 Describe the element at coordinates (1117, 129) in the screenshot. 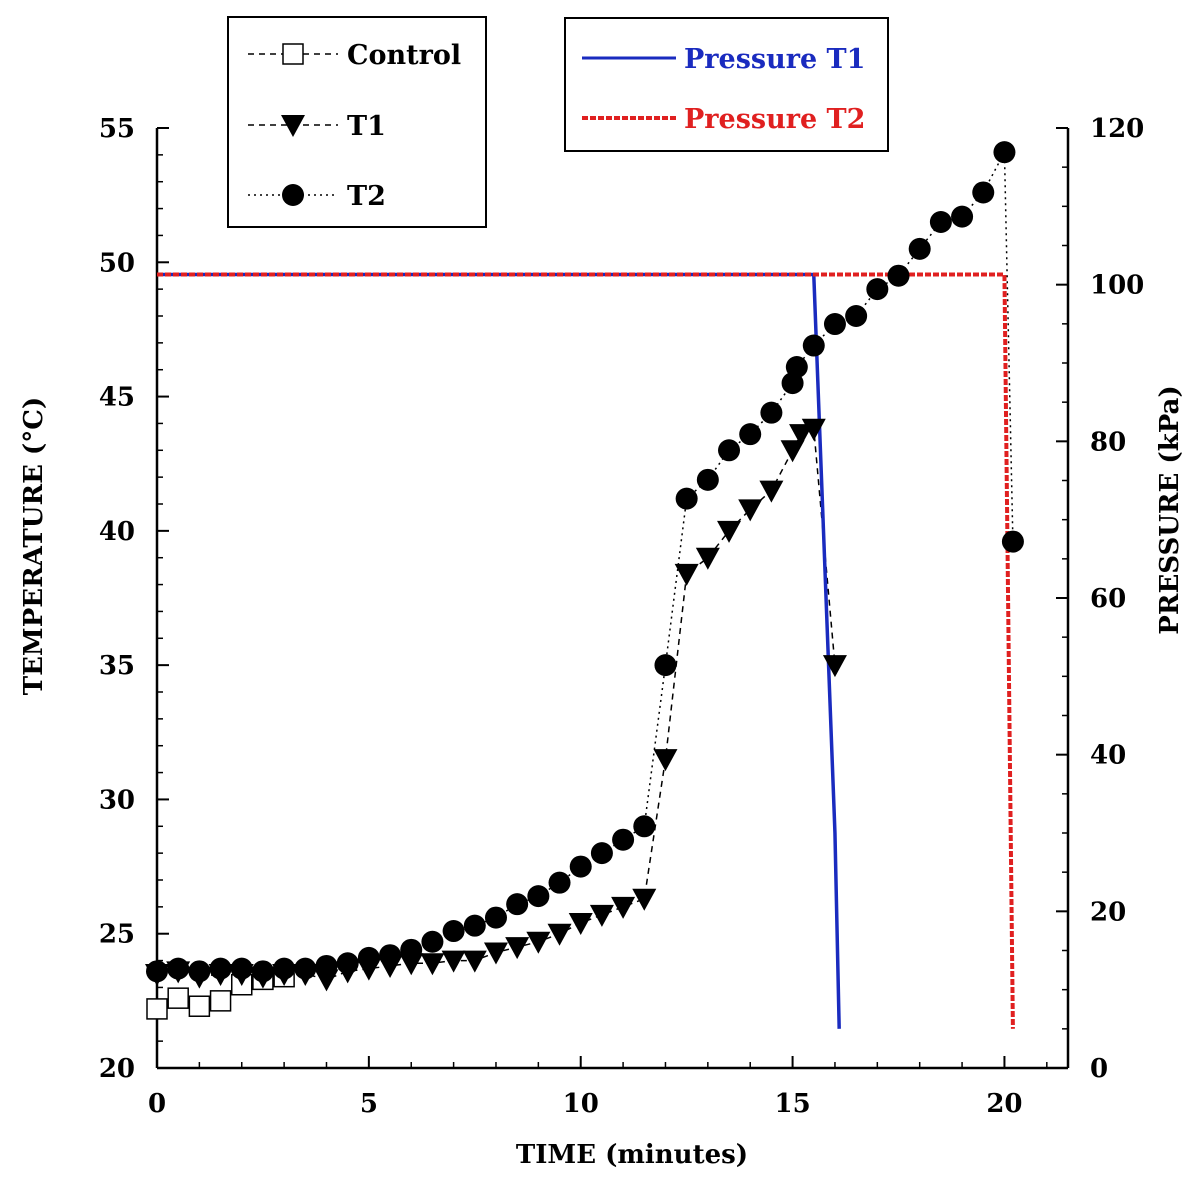

I see `y2-tick-label: 120` at that location.